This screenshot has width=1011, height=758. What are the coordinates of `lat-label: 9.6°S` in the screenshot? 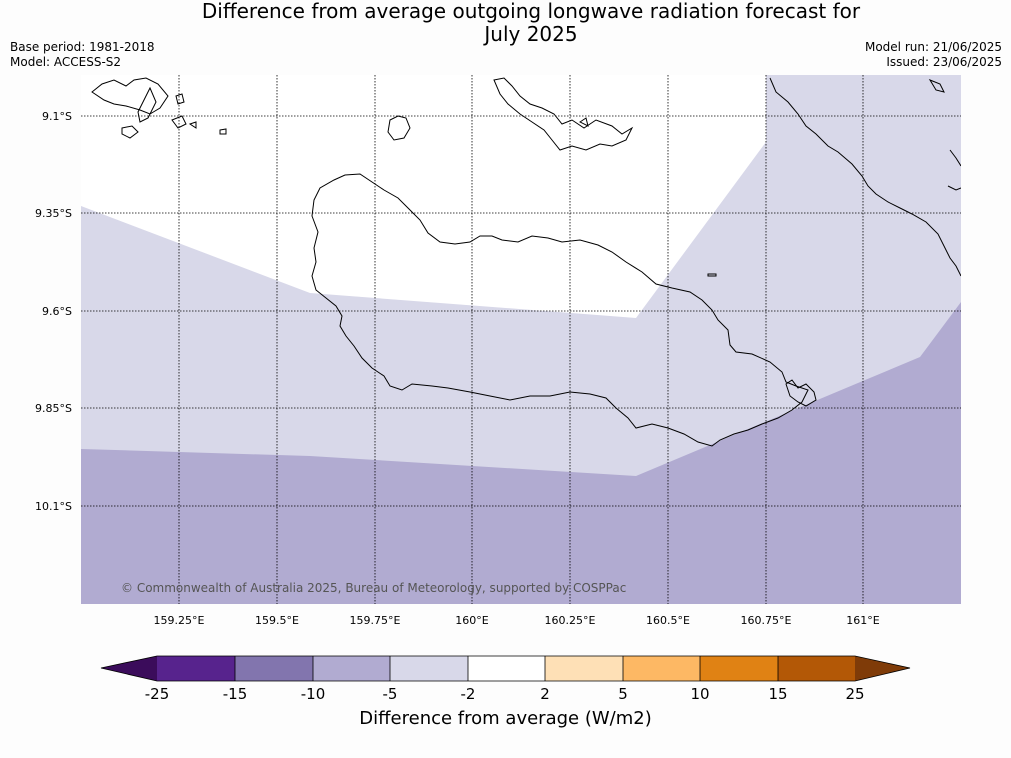 It's located at (57, 311).